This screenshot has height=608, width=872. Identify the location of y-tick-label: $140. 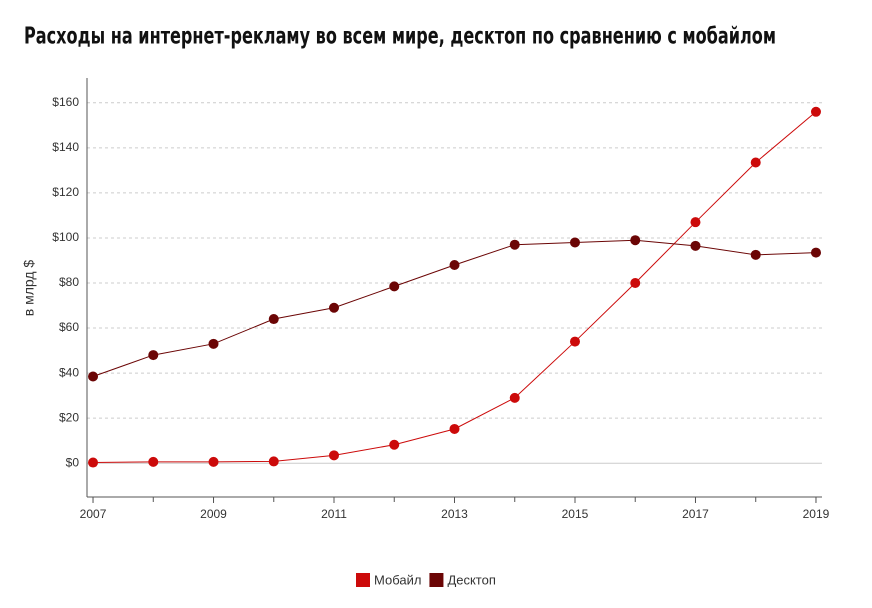
(65, 147).